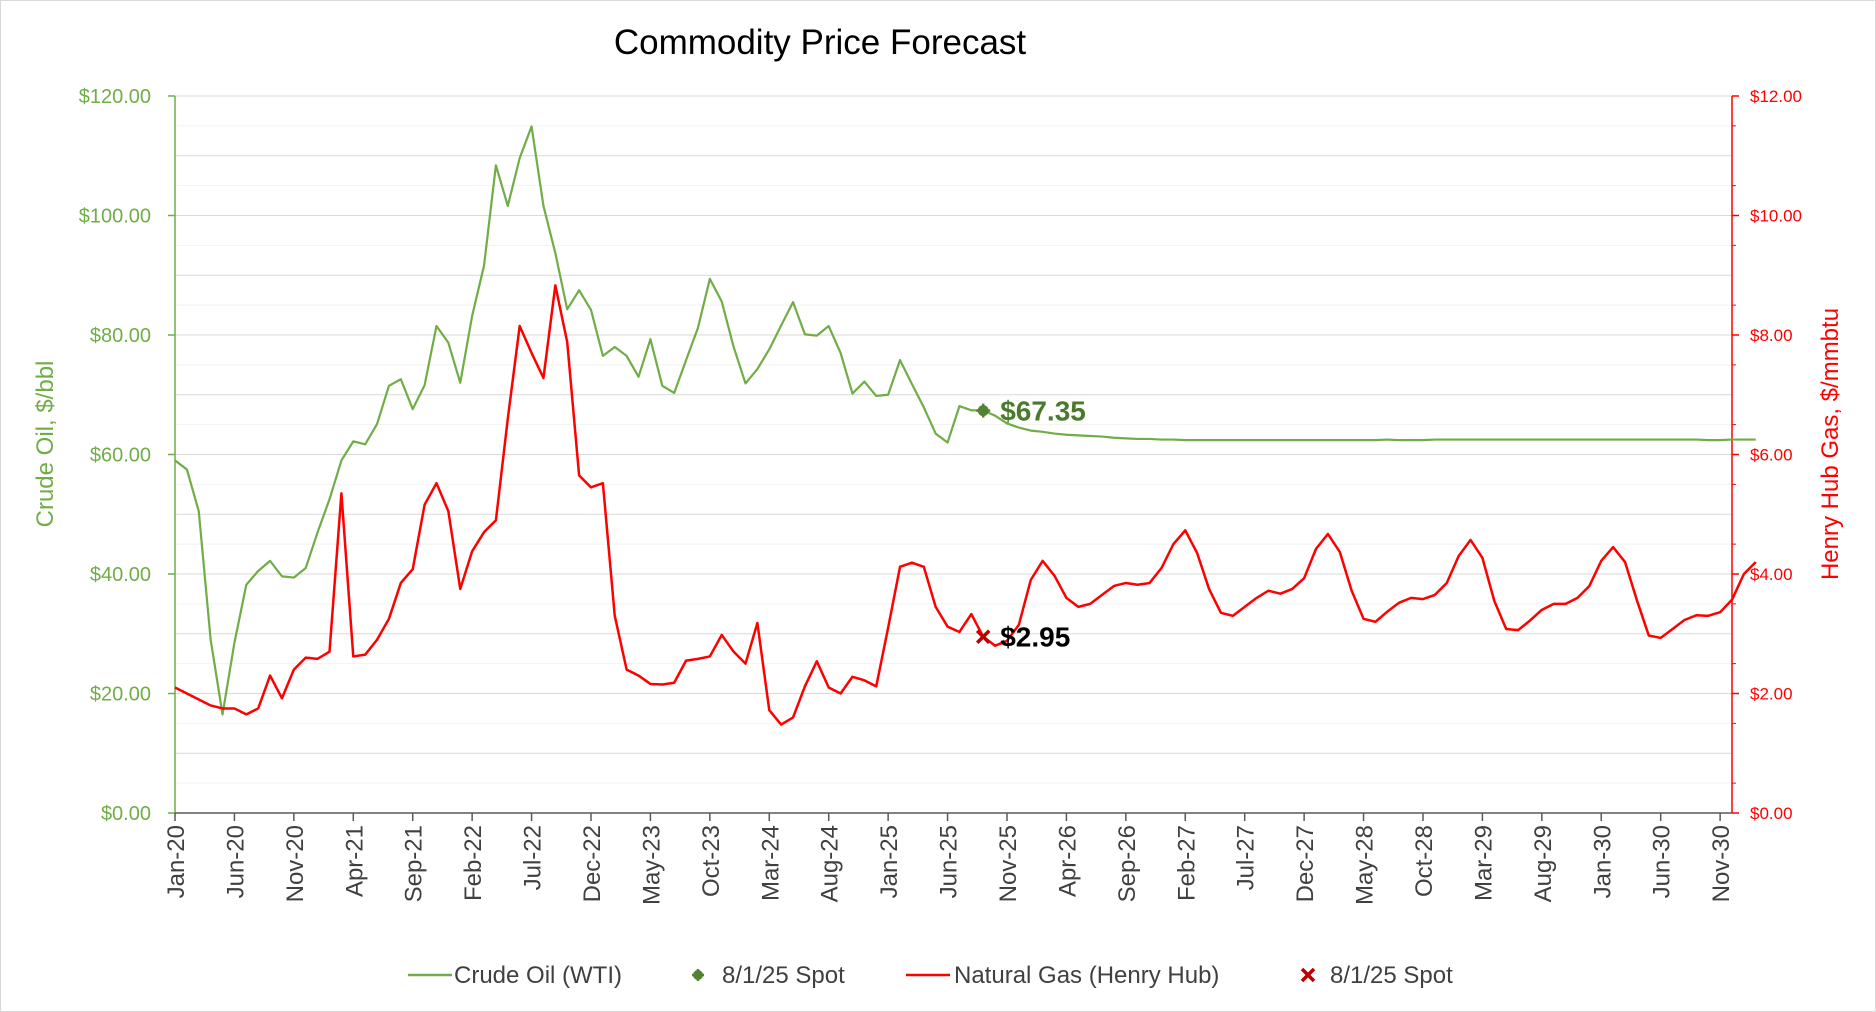 The image size is (1876, 1012). Describe the element at coordinates (983, 410) in the screenshot. I see `crude-spot-marker` at that location.